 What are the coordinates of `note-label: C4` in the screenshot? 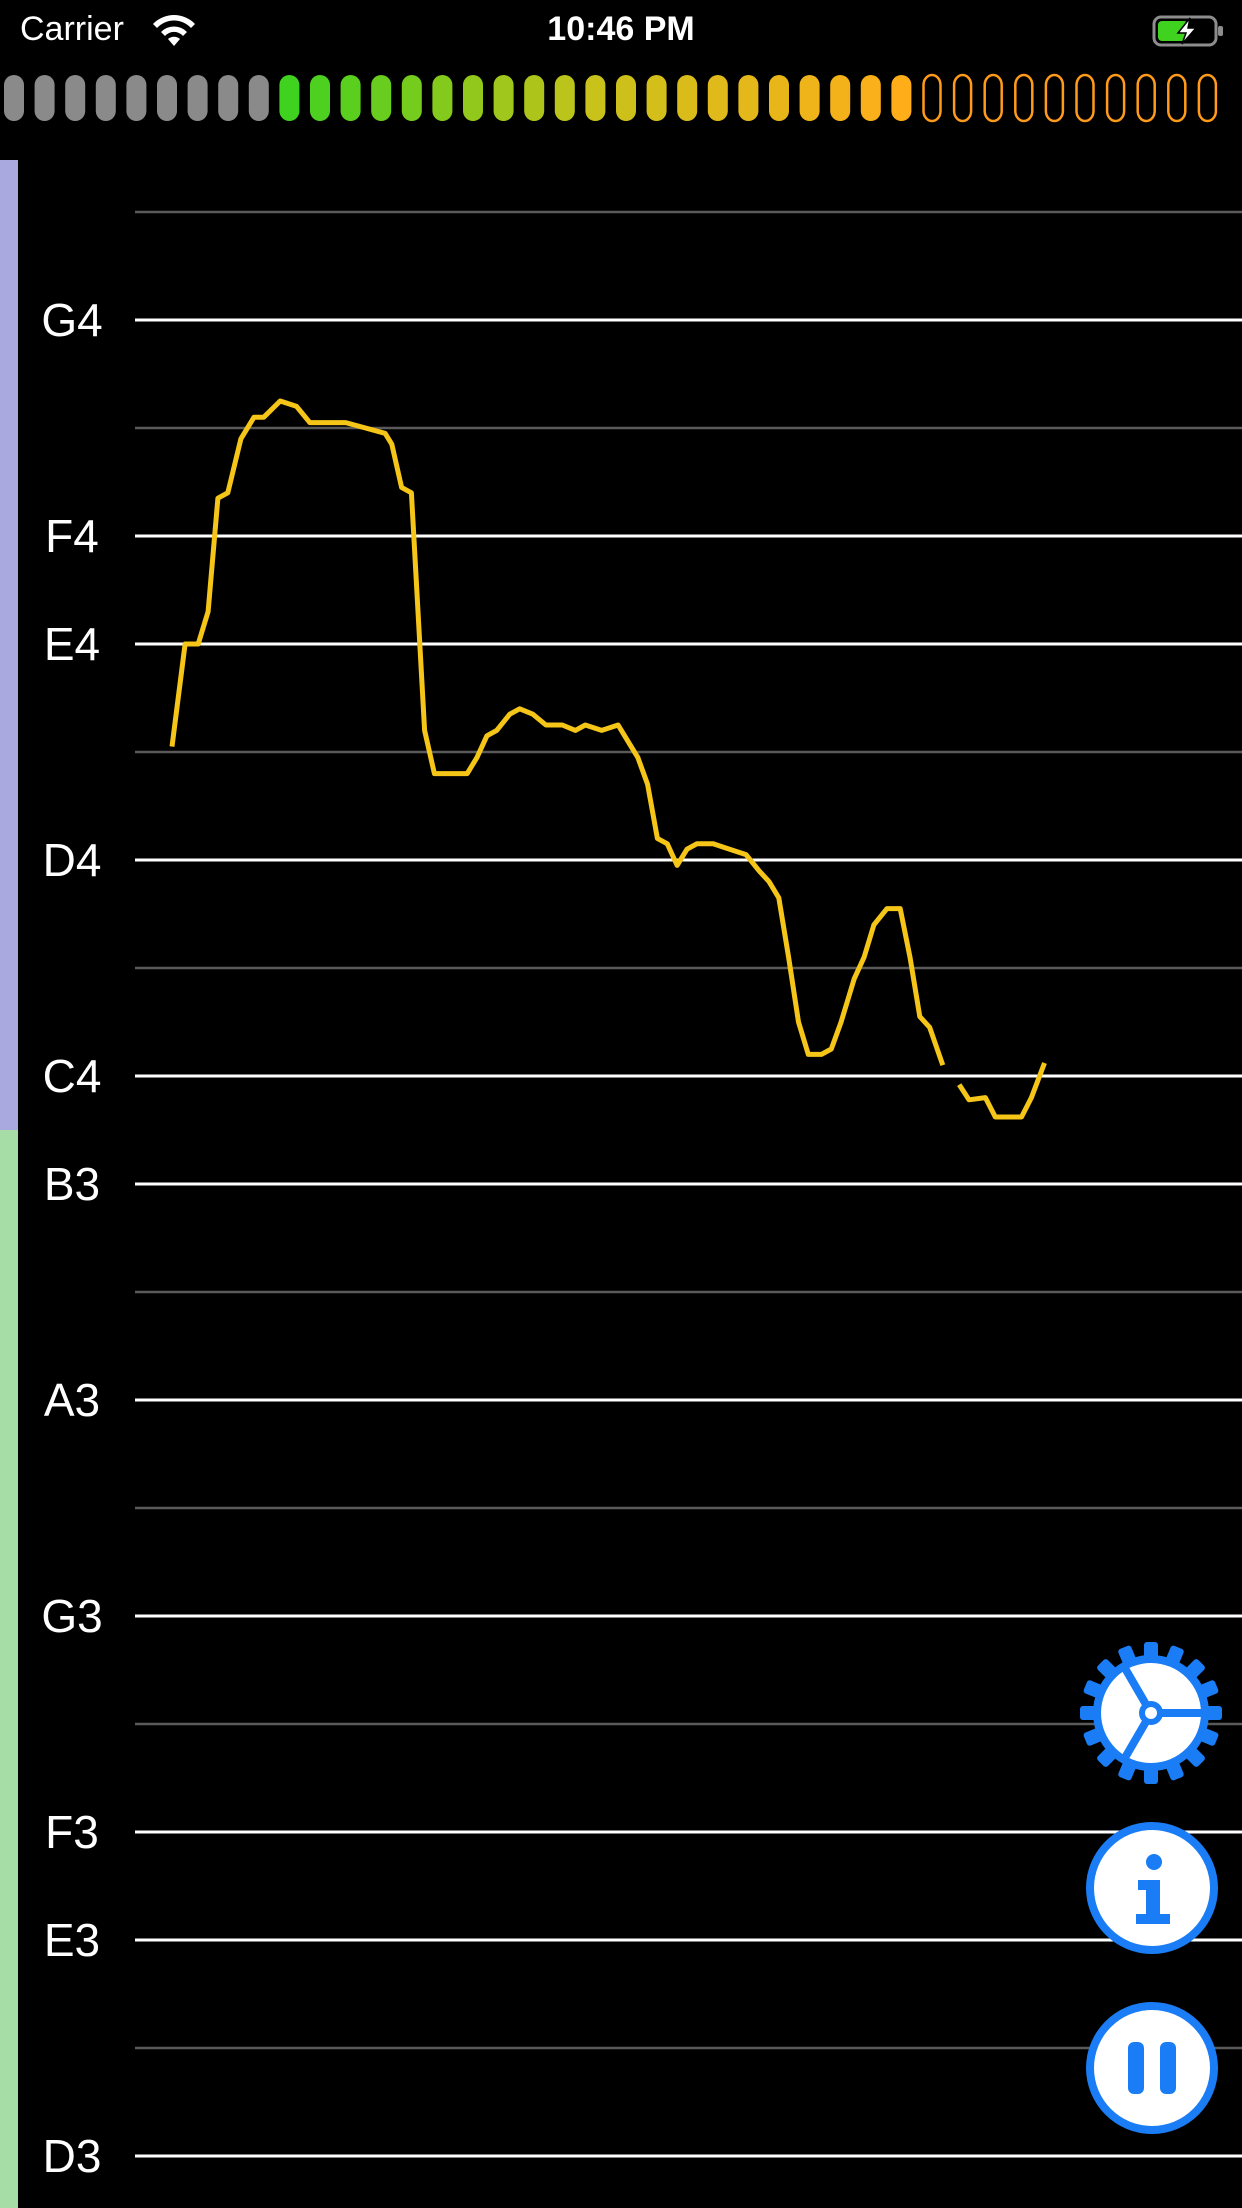 It's located at (72, 1076).